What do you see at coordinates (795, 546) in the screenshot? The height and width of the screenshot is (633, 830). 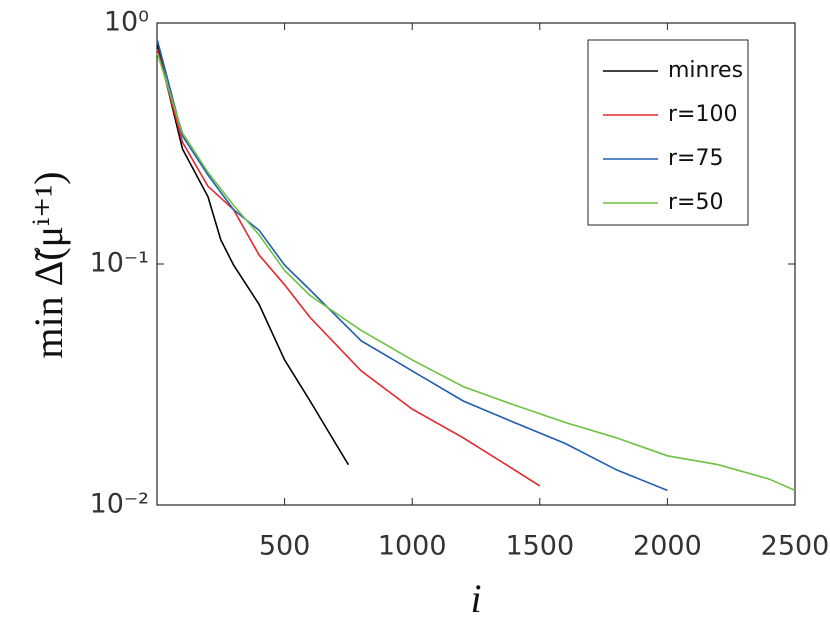 I see `x-tick-label: 2500` at bounding box center [795, 546].